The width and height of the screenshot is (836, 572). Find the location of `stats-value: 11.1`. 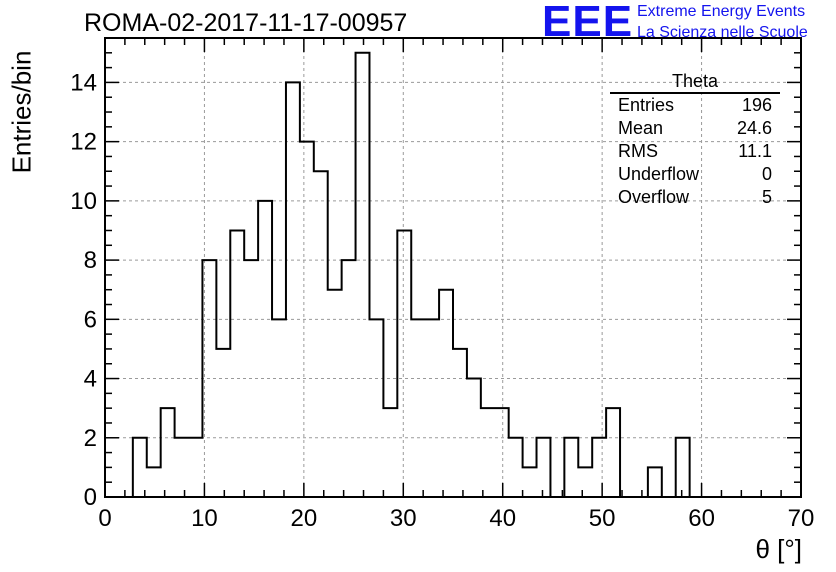

stats-value: 11.1 is located at coordinates (755, 151).